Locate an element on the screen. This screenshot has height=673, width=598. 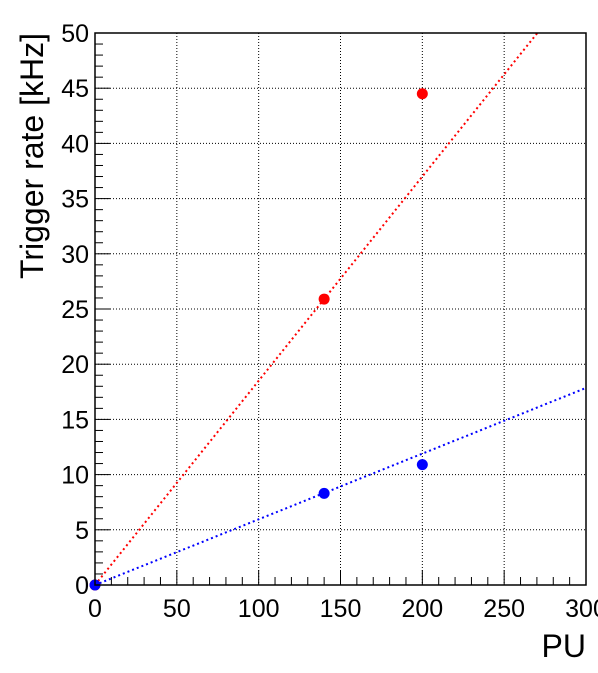
y-tick-label: 40 is located at coordinates (75, 144).